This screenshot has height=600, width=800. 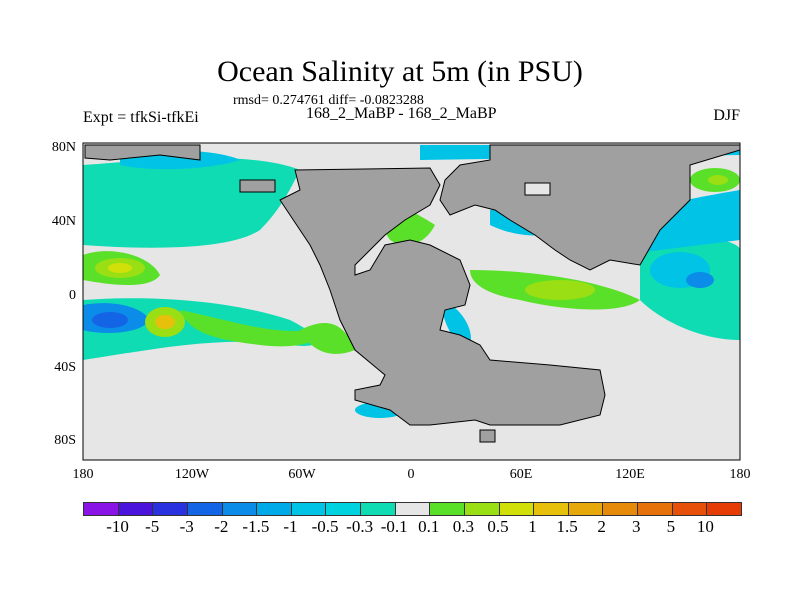 What do you see at coordinates (601, 526) in the screenshot?
I see `colorbar-label: 2` at bounding box center [601, 526].